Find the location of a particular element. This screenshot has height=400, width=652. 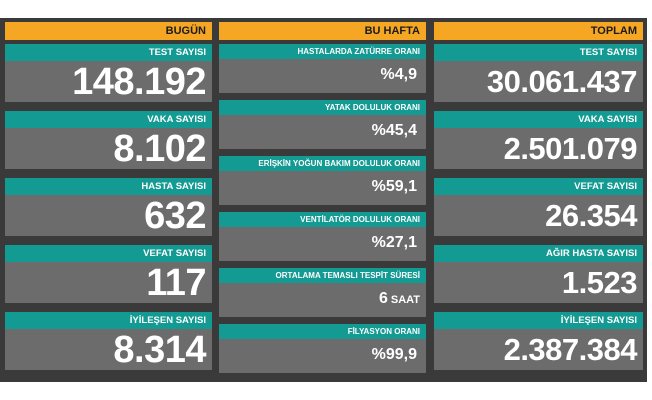

total-test-value: 30.061.437 is located at coordinates (562, 81).